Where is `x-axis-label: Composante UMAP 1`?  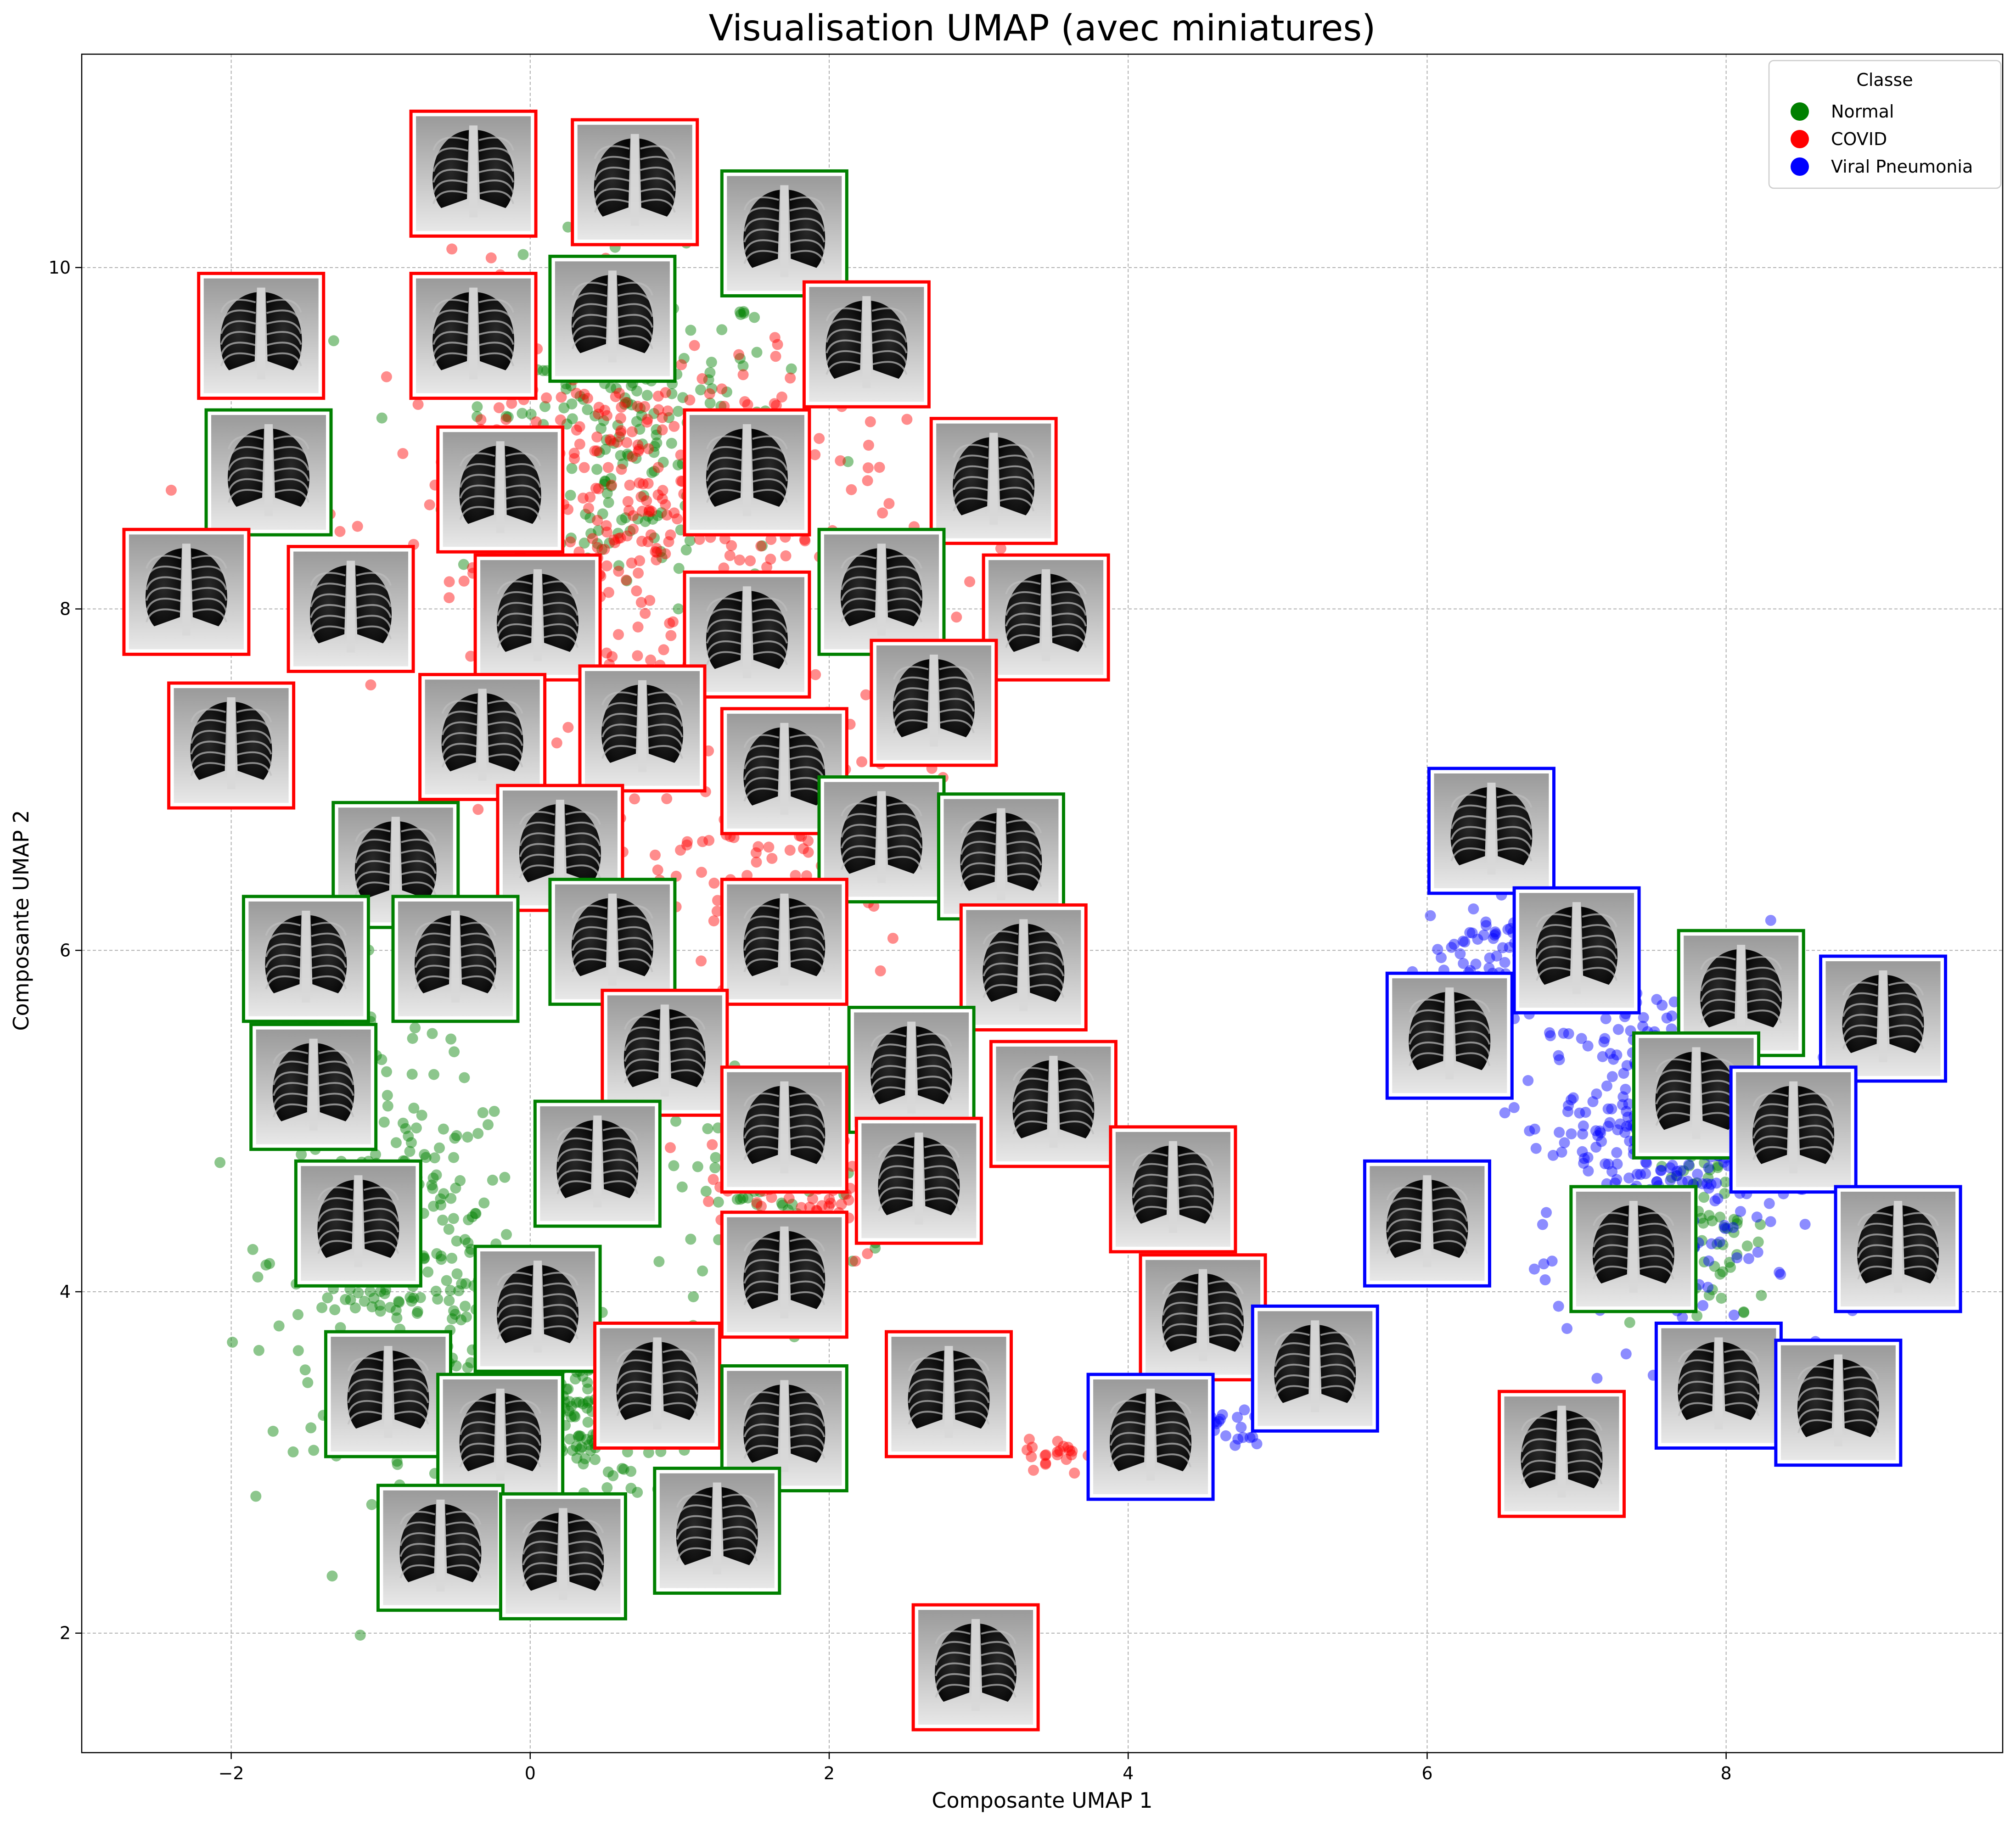 x-axis-label: Composante UMAP 1 is located at coordinates (1042, 1800).